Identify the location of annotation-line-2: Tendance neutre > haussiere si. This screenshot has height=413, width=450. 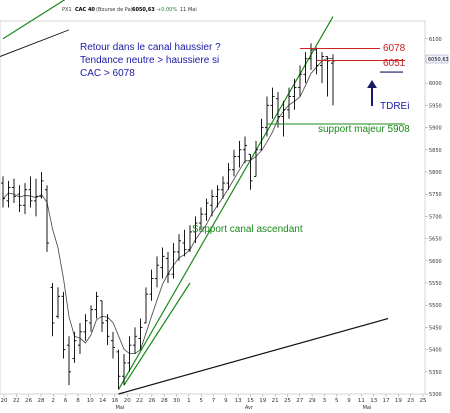
(149, 60).